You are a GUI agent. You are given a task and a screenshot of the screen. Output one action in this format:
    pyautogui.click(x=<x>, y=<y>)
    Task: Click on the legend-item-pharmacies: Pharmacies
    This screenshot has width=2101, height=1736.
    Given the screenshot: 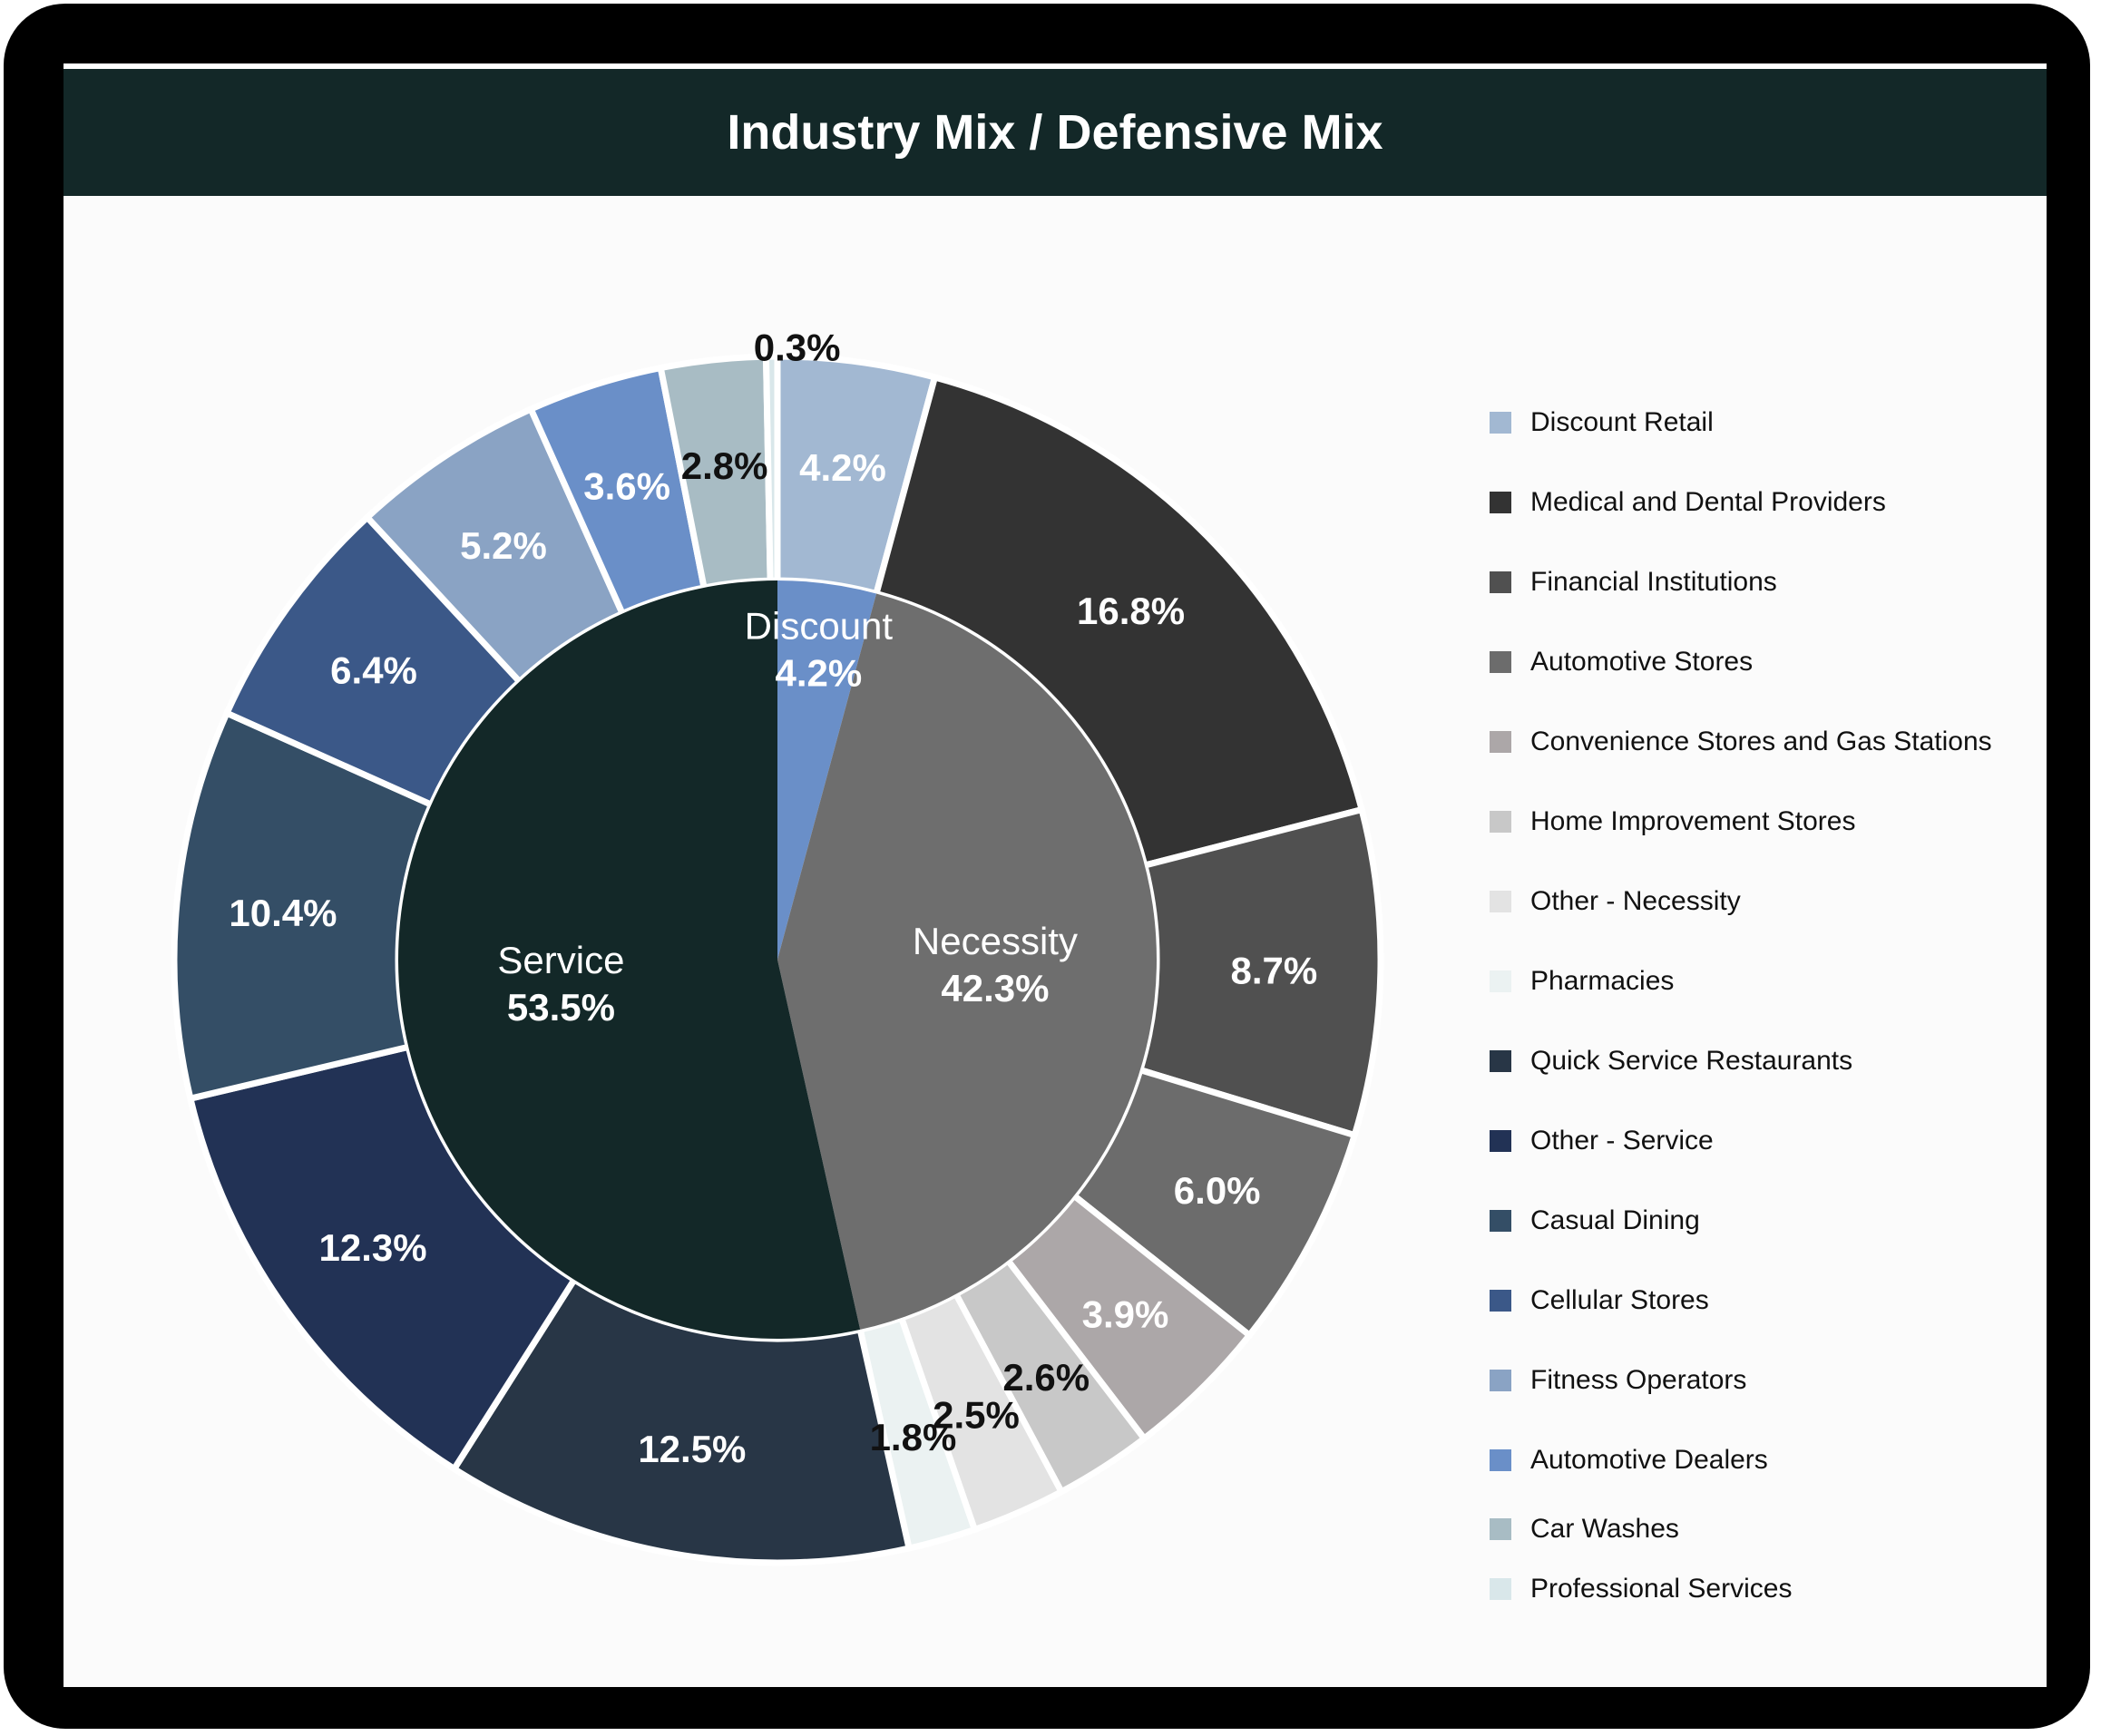 What is the action you would take?
    pyautogui.click(x=1582, y=981)
    